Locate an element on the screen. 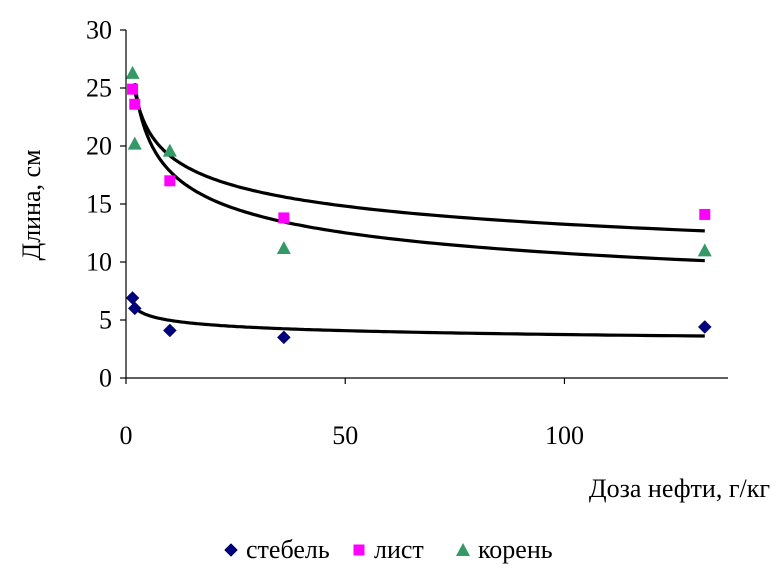  legend-marker-лист is located at coordinates (359, 550).